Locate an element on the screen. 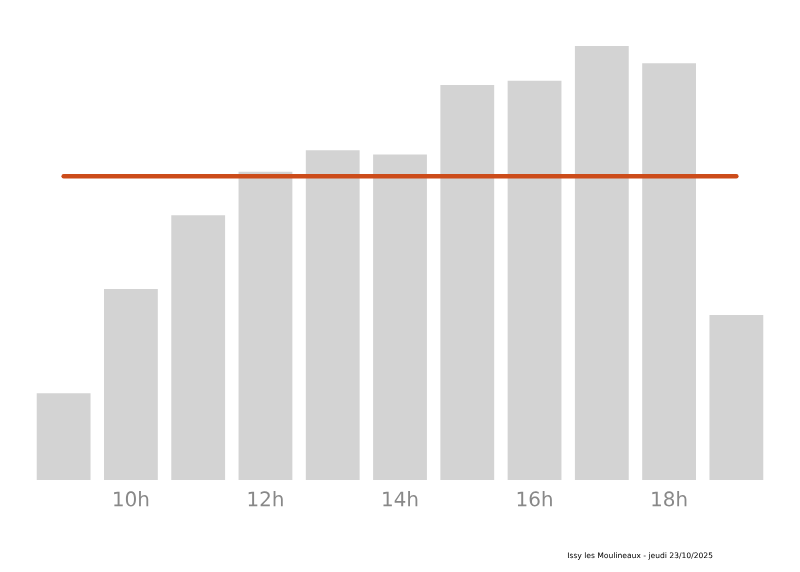 Image resolution: width=800 pixels, height=572 pixels. x-tick-label: 16h is located at coordinates (534, 499).